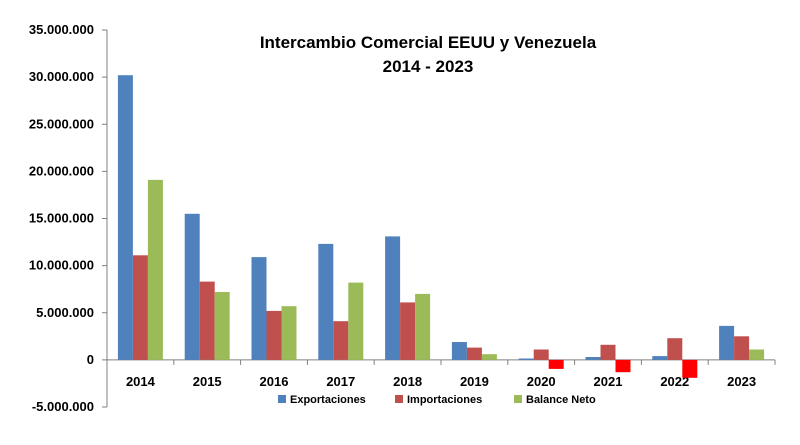  What do you see at coordinates (259, 308) in the screenshot?
I see `bar-exportaciones-2016` at bounding box center [259, 308].